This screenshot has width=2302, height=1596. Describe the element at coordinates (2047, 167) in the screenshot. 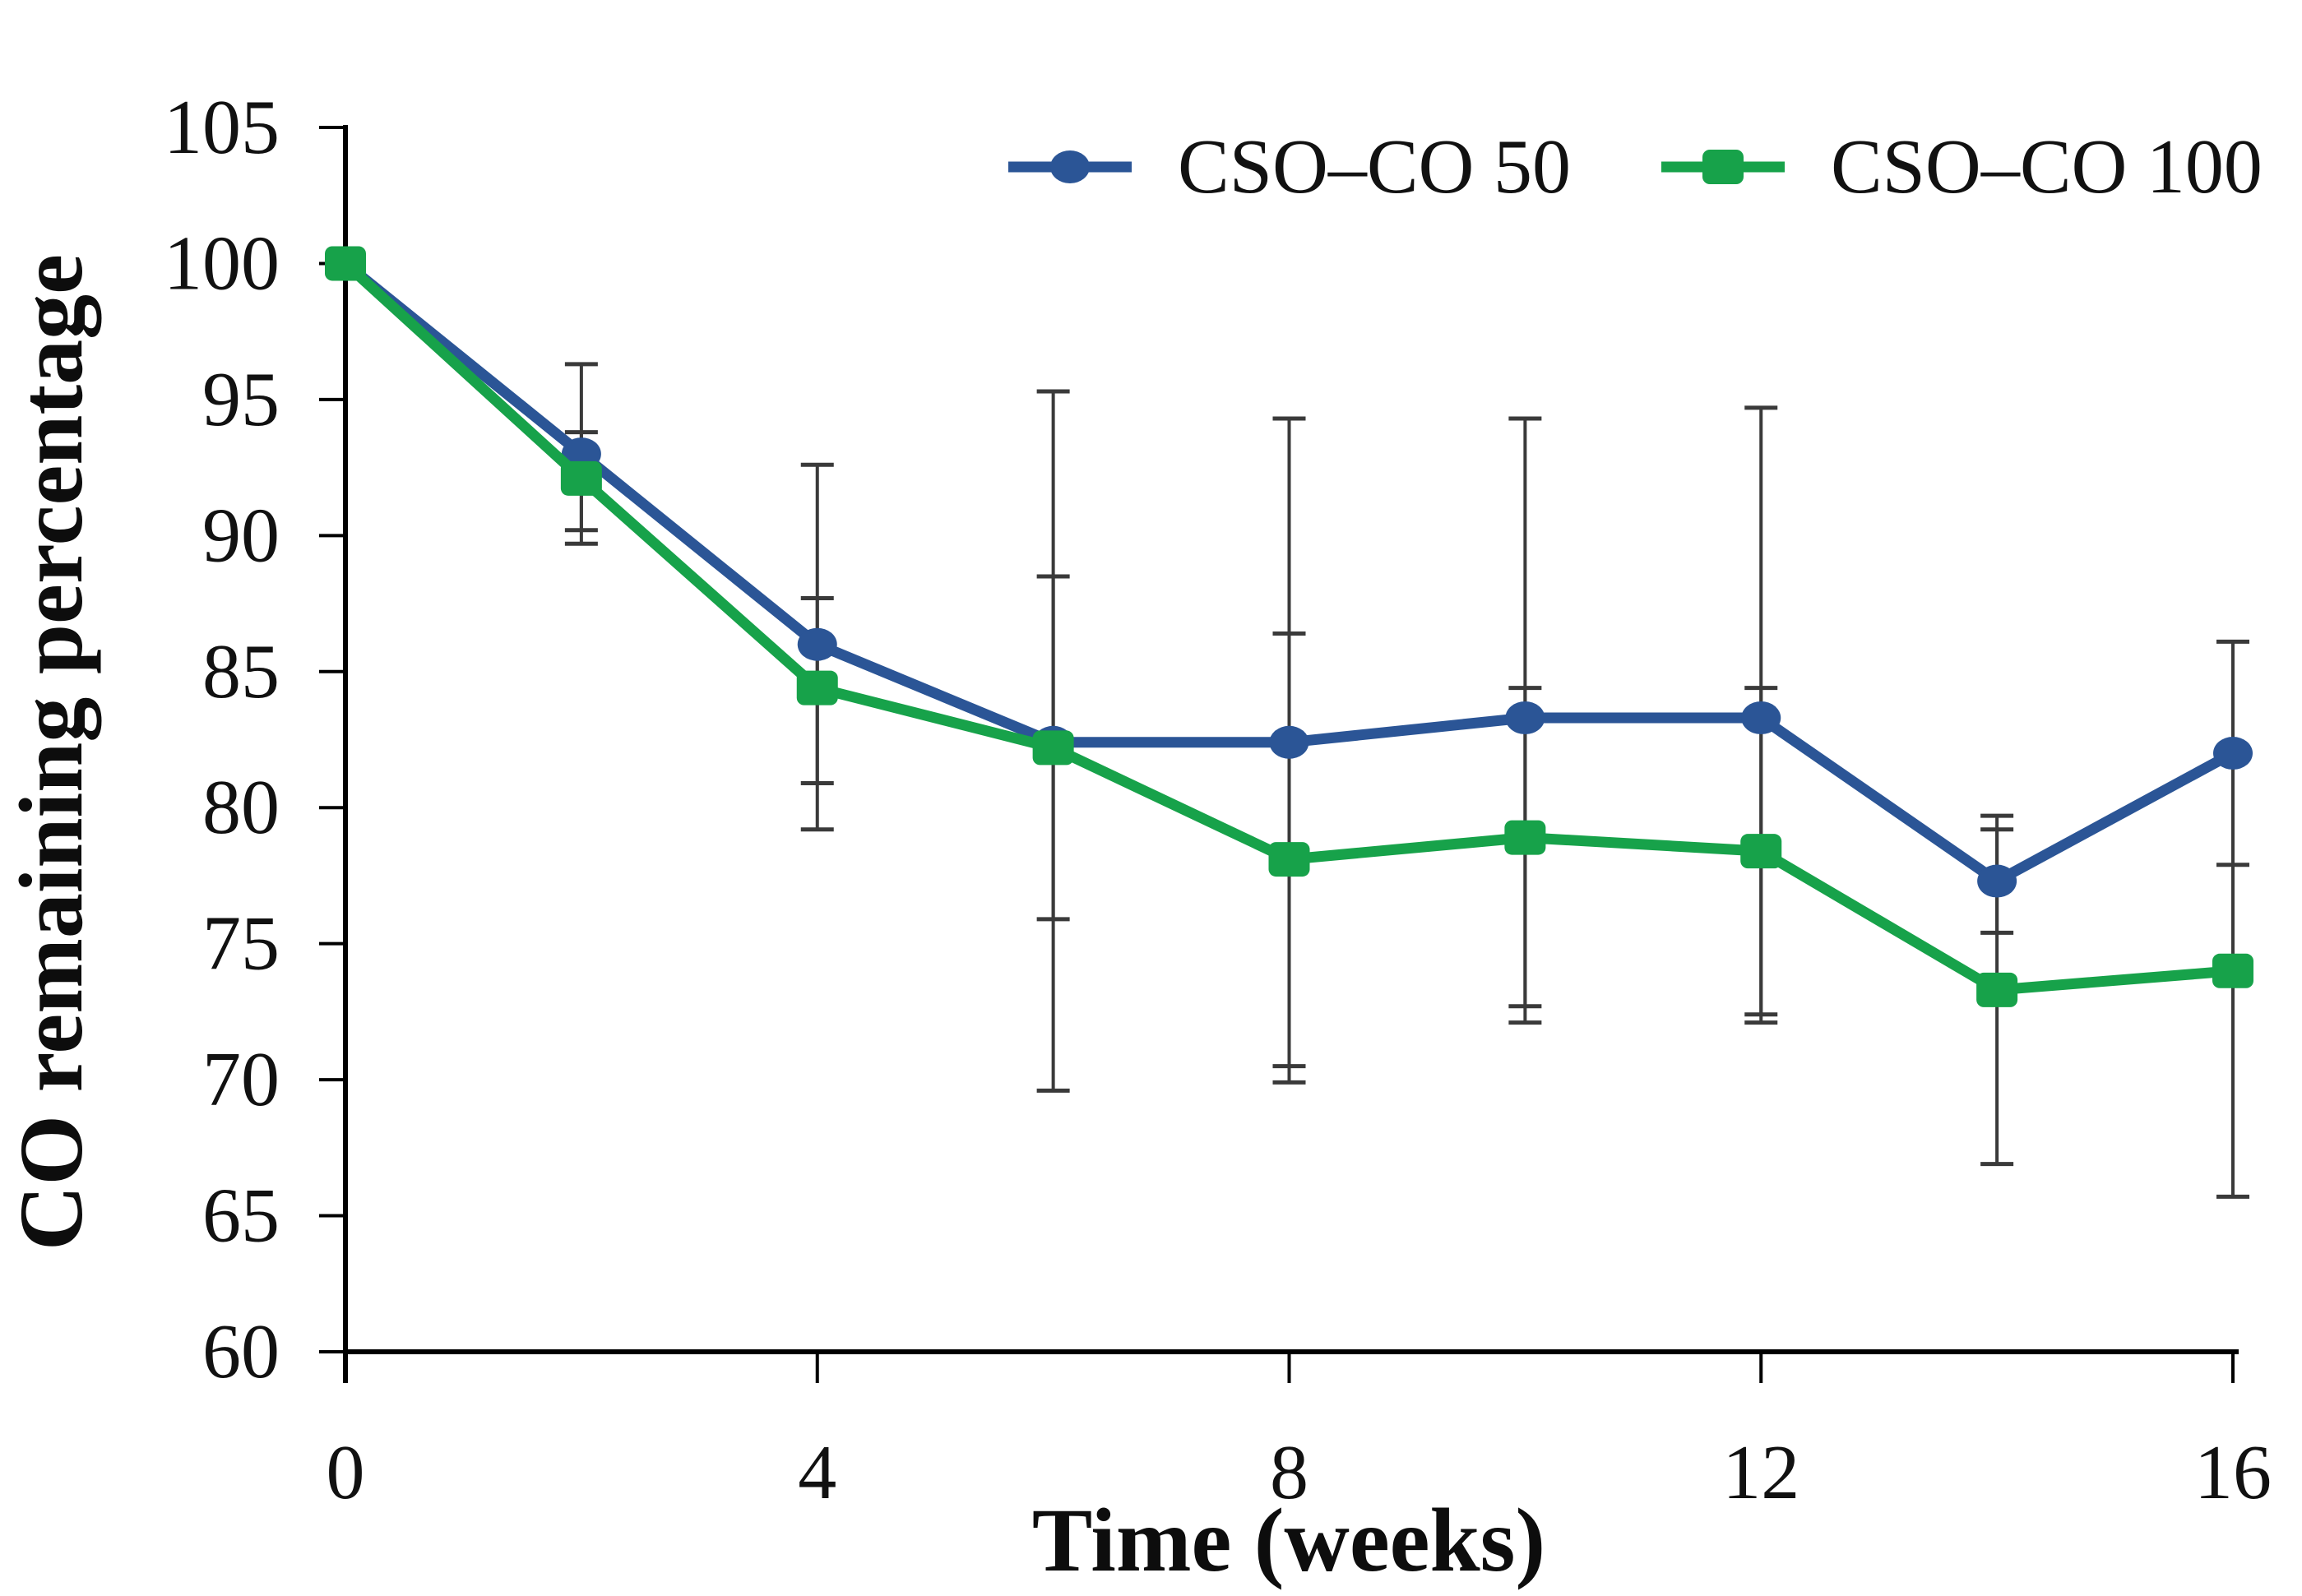

I see `legend-label-cso-co-100: CSO–CO 100` at that location.